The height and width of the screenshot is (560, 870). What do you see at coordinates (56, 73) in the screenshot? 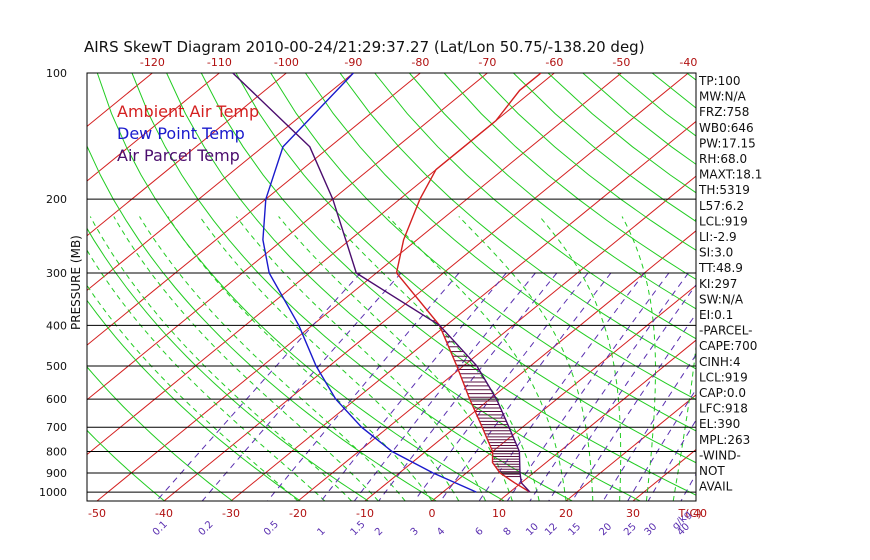
I see `pressure-tick-label: 100` at bounding box center [56, 73].